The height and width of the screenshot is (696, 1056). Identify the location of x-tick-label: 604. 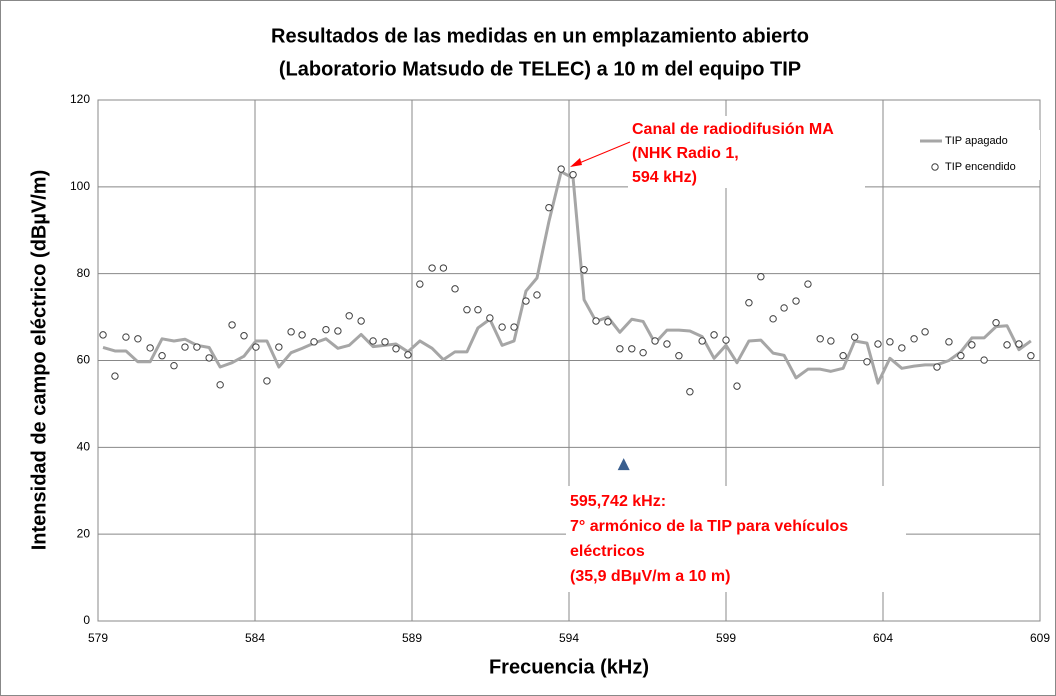
(883, 638).